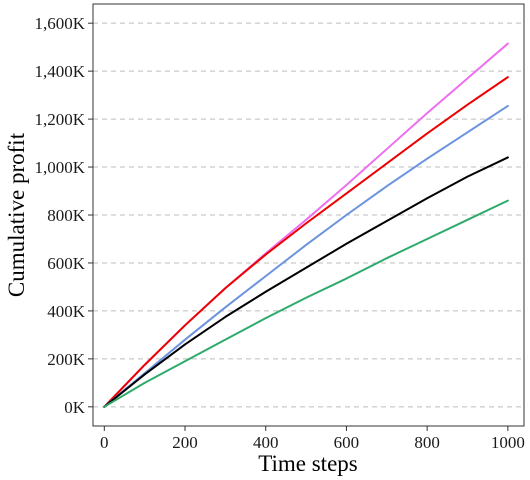 Image resolution: width=530 pixels, height=480 pixels. What do you see at coordinates (427, 442) in the screenshot?
I see `x-tick-label: 800` at bounding box center [427, 442].